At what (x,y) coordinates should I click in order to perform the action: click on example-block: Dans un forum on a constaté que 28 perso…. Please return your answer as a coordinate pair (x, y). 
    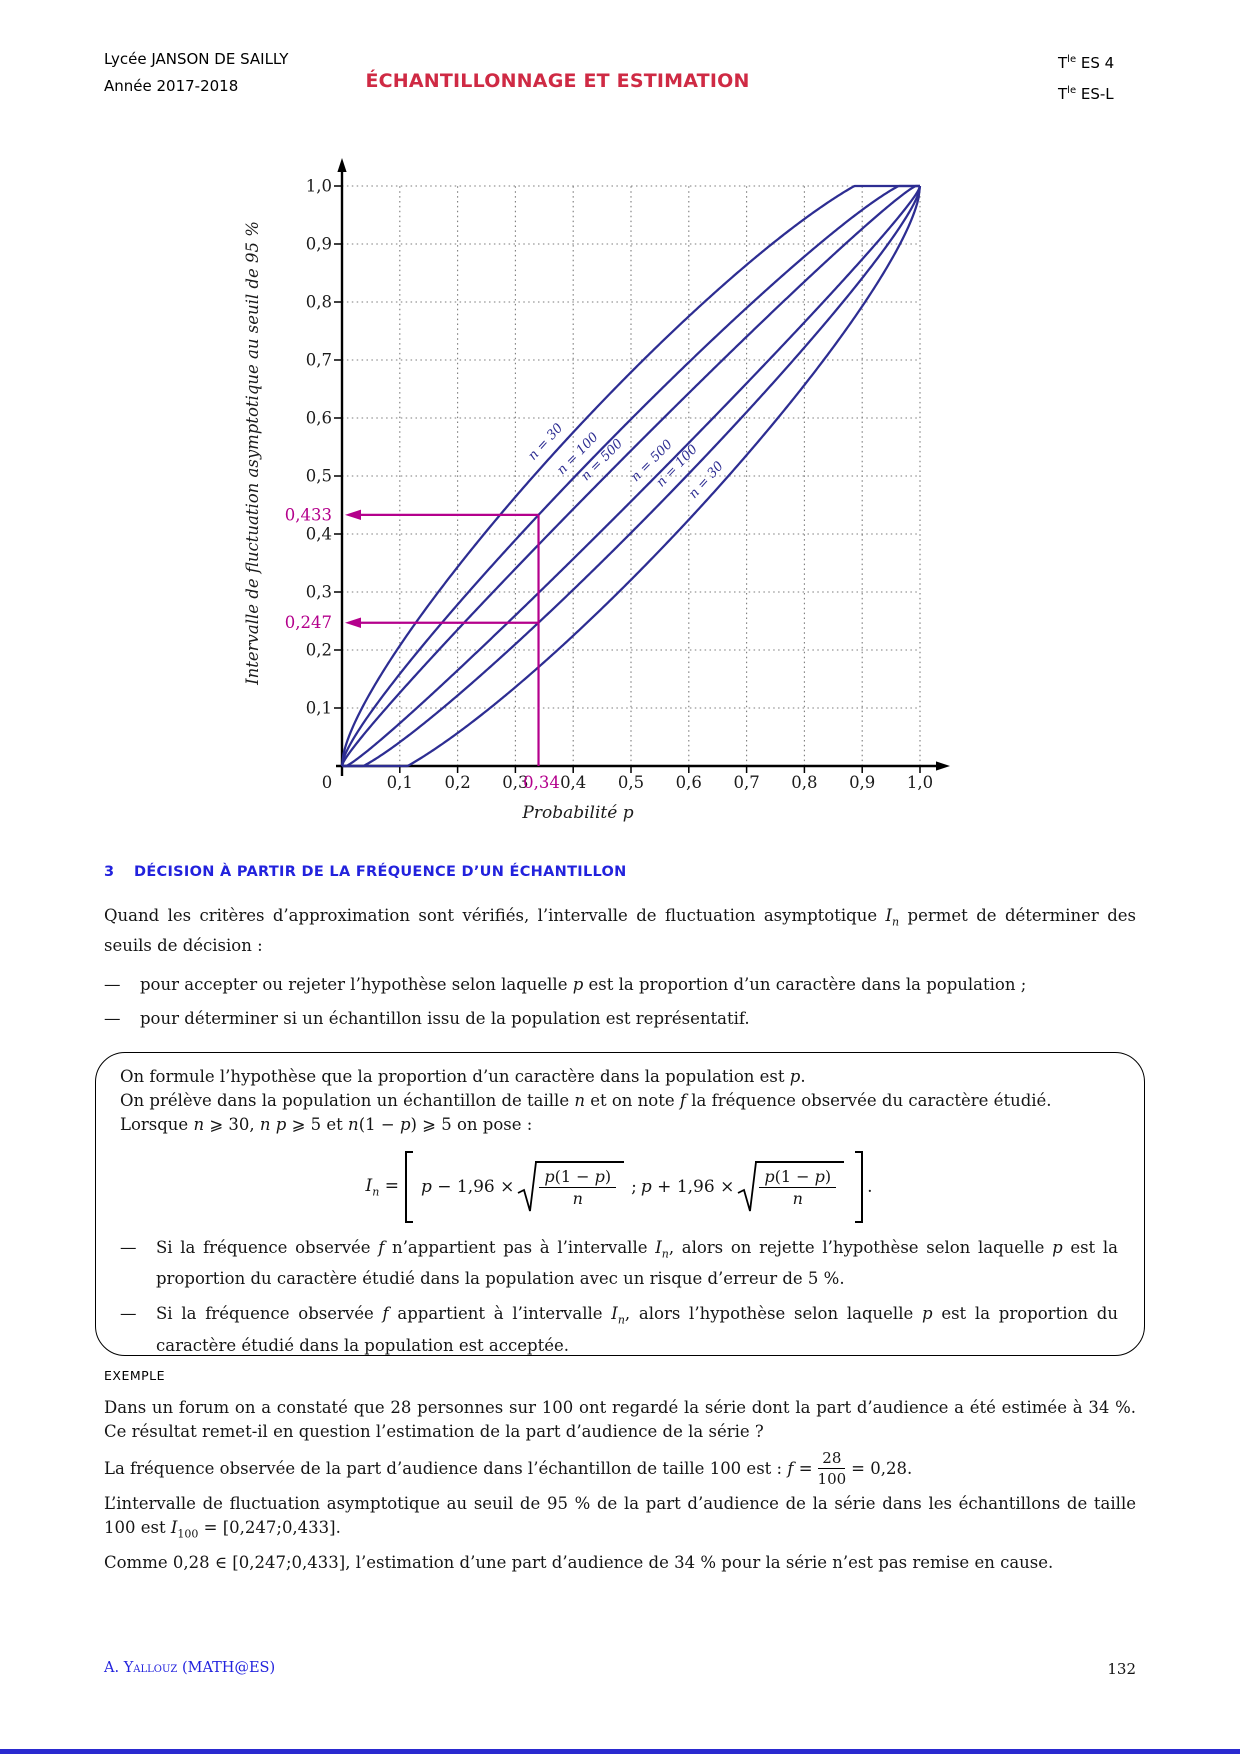
    Looking at the image, I should click on (620, 1488).